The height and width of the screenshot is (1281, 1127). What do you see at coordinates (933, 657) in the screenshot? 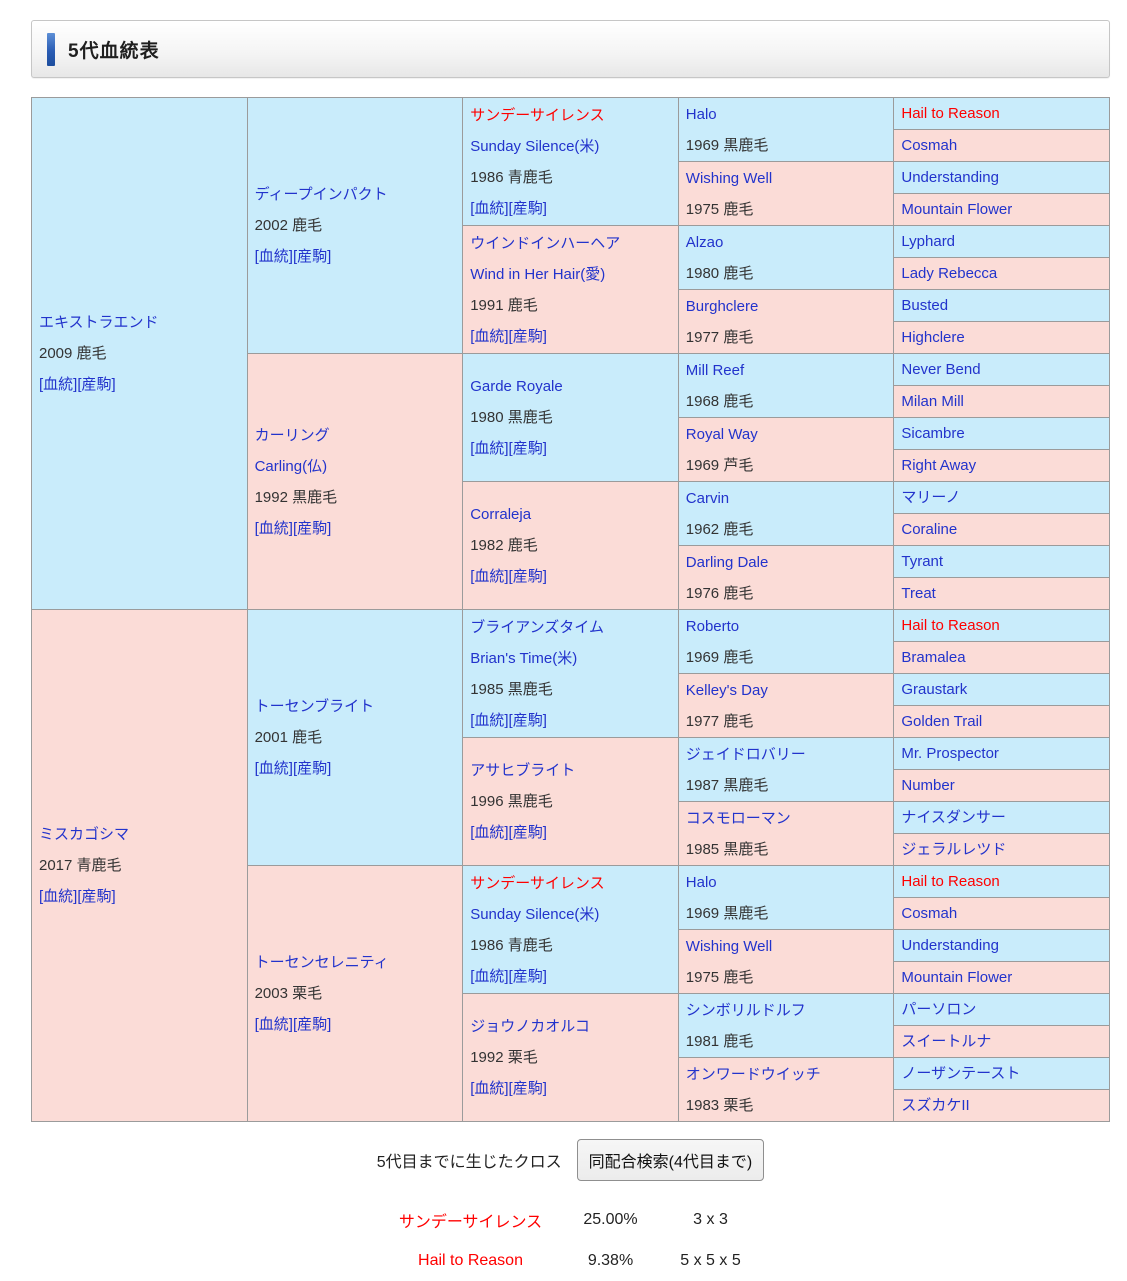
I see `horse-name-link: Bramalea` at bounding box center [933, 657].